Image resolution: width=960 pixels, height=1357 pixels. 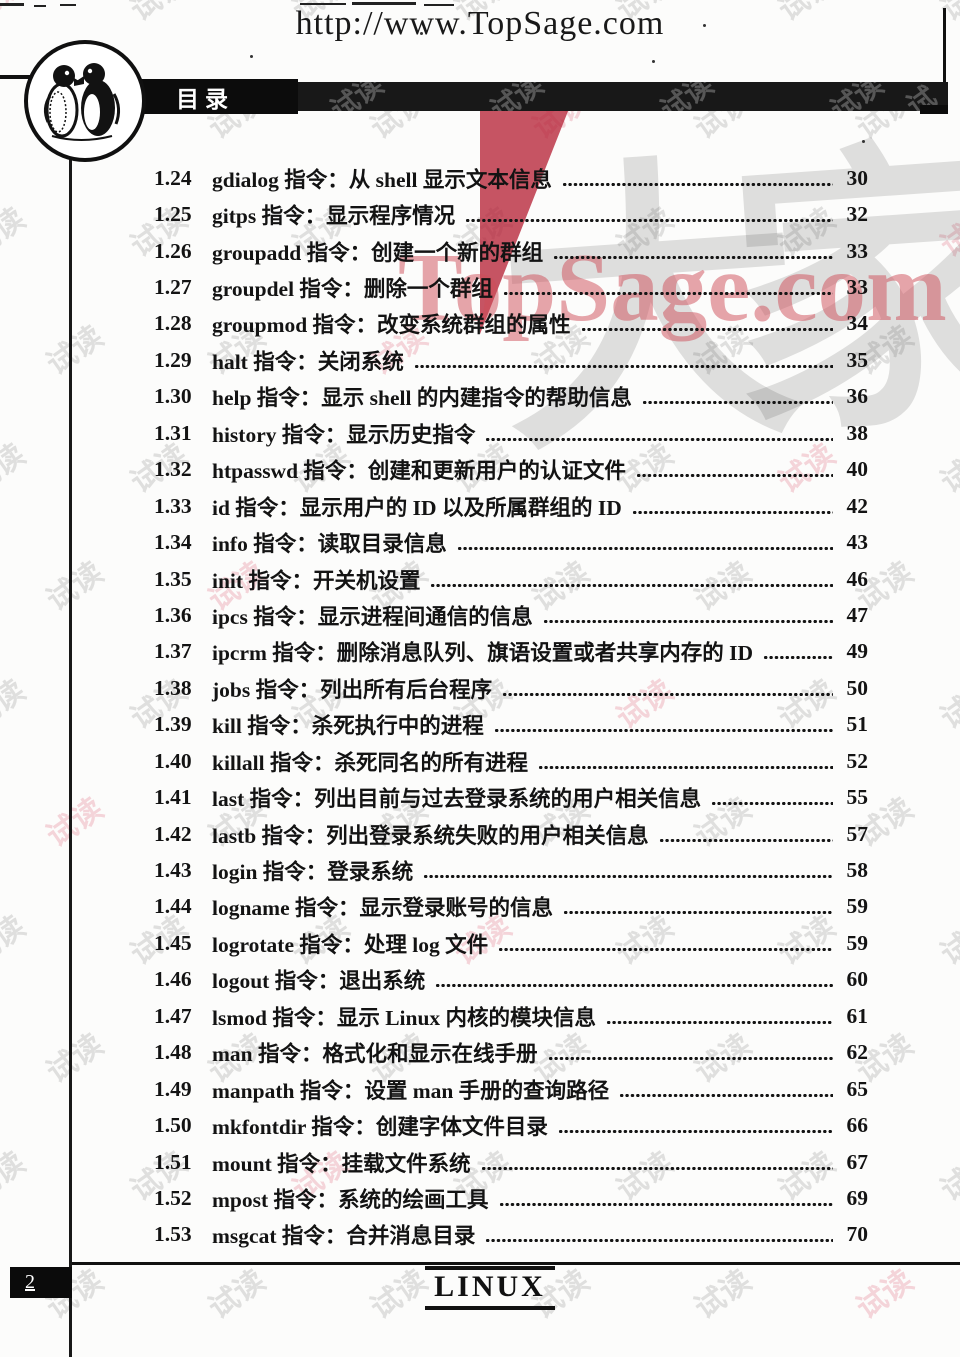 What do you see at coordinates (857, 942) in the screenshot?
I see `toc-entry-page: 59` at bounding box center [857, 942].